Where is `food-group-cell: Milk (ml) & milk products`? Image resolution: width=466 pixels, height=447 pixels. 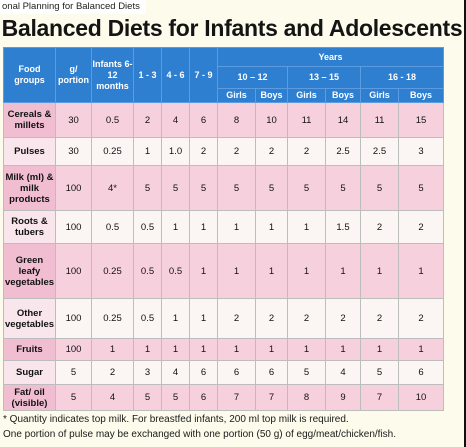 food-group-cell: Milk (ml) & milk products is located at coordinates (29, 188).